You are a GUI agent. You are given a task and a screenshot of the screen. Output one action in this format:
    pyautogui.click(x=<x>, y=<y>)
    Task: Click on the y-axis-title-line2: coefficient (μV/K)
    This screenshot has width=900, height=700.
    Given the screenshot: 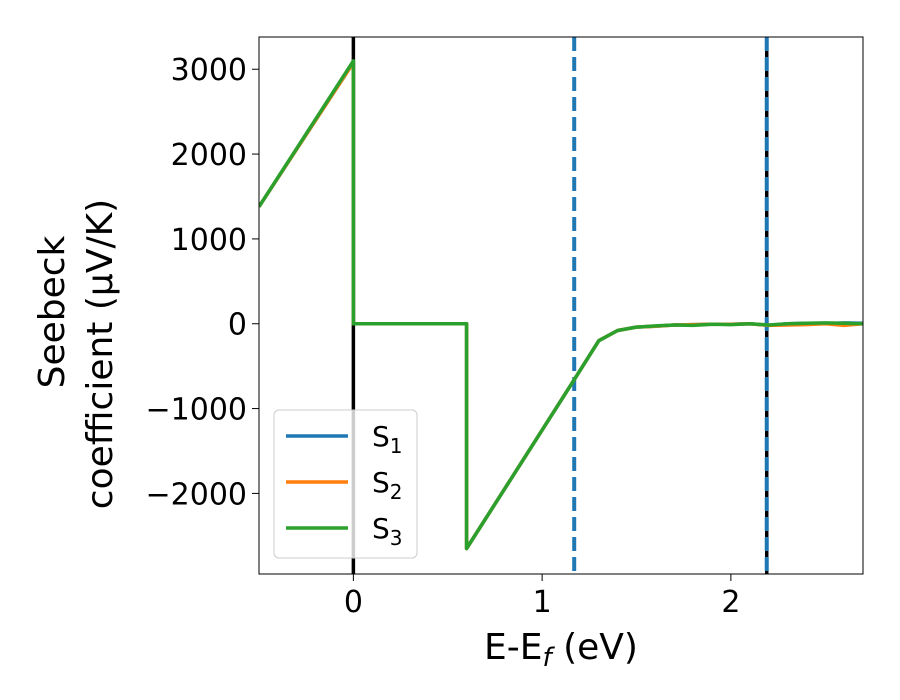 What is the action you would take?
    pyautogui.click(x=100, y=354)
    